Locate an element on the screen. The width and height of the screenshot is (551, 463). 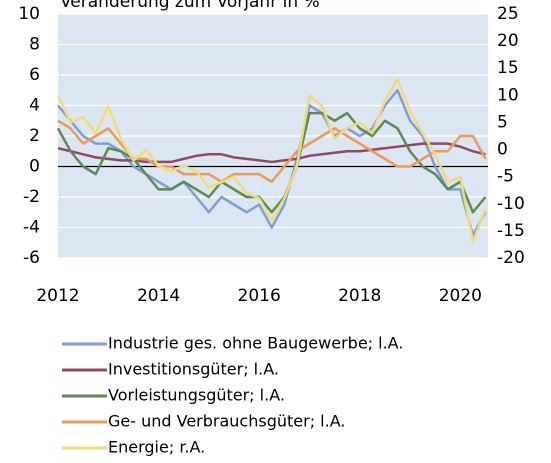
x-tick-label: 2014 is located at coordinates (158, 296).